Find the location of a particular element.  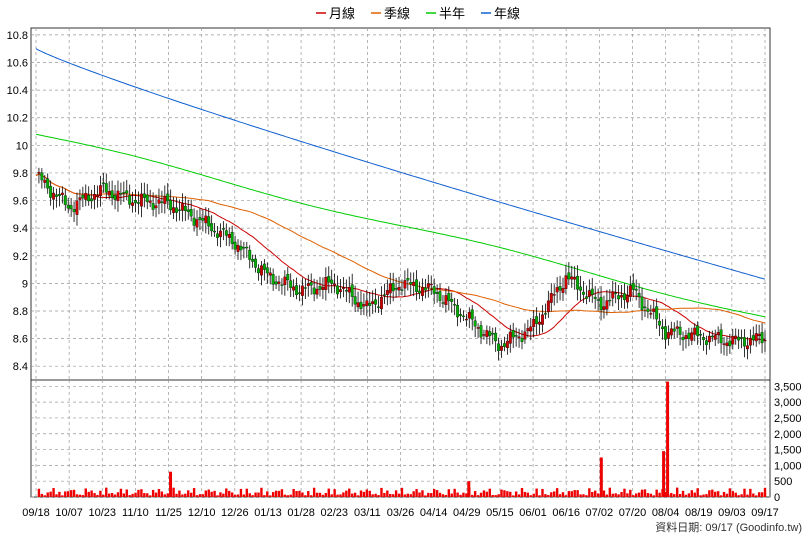

price-tick-label: 9 is located at coordinates (25, 284).